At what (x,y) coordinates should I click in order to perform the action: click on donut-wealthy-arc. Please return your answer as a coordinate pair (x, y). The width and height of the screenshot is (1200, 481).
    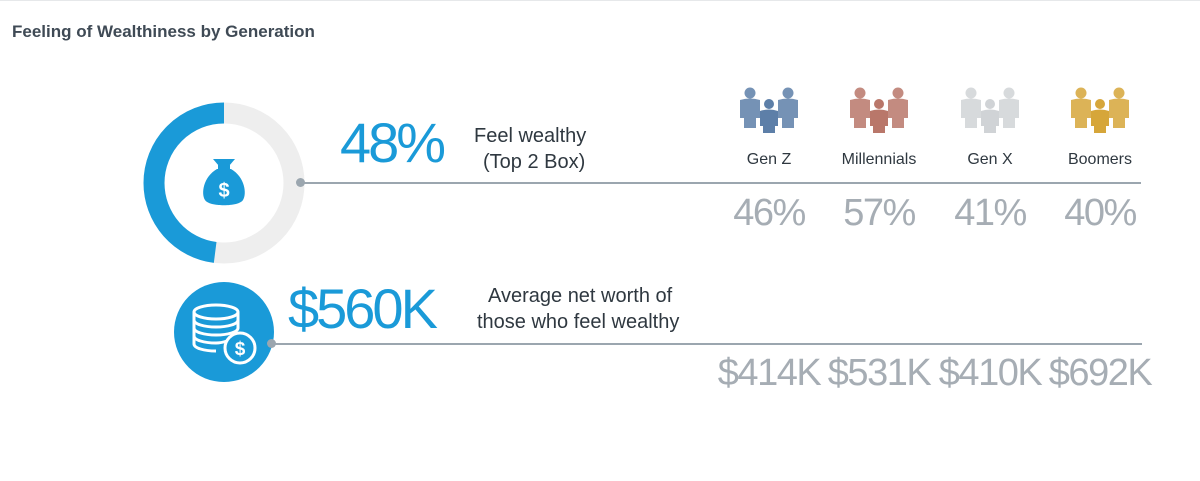
    Looking at the image, I should click on (224, 183).